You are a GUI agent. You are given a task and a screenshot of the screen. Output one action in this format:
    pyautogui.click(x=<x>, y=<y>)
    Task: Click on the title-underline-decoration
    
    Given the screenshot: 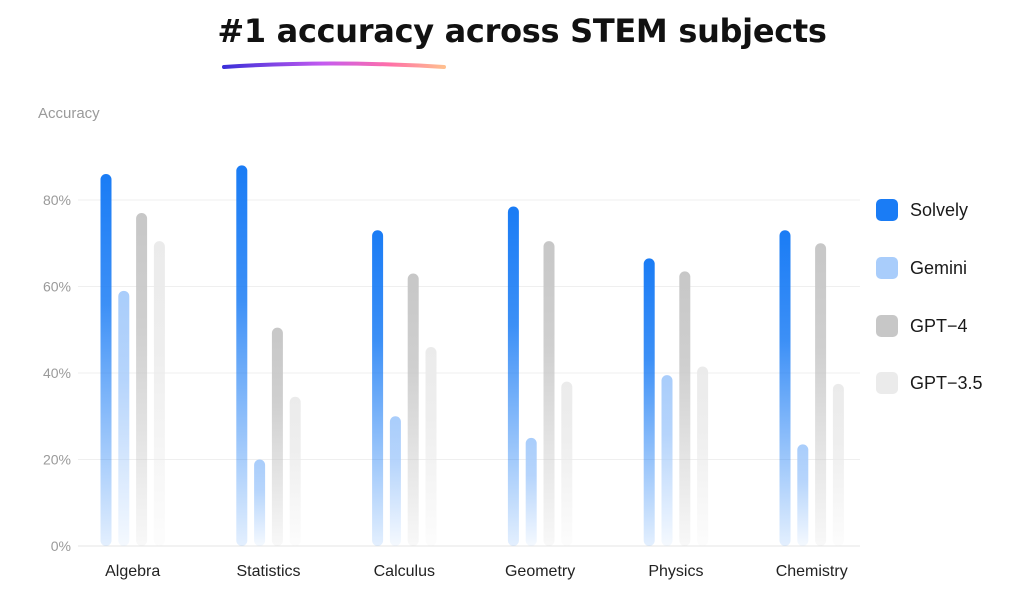 What is the action you would take?
    pyautogui.click(x=334, y=65)
    